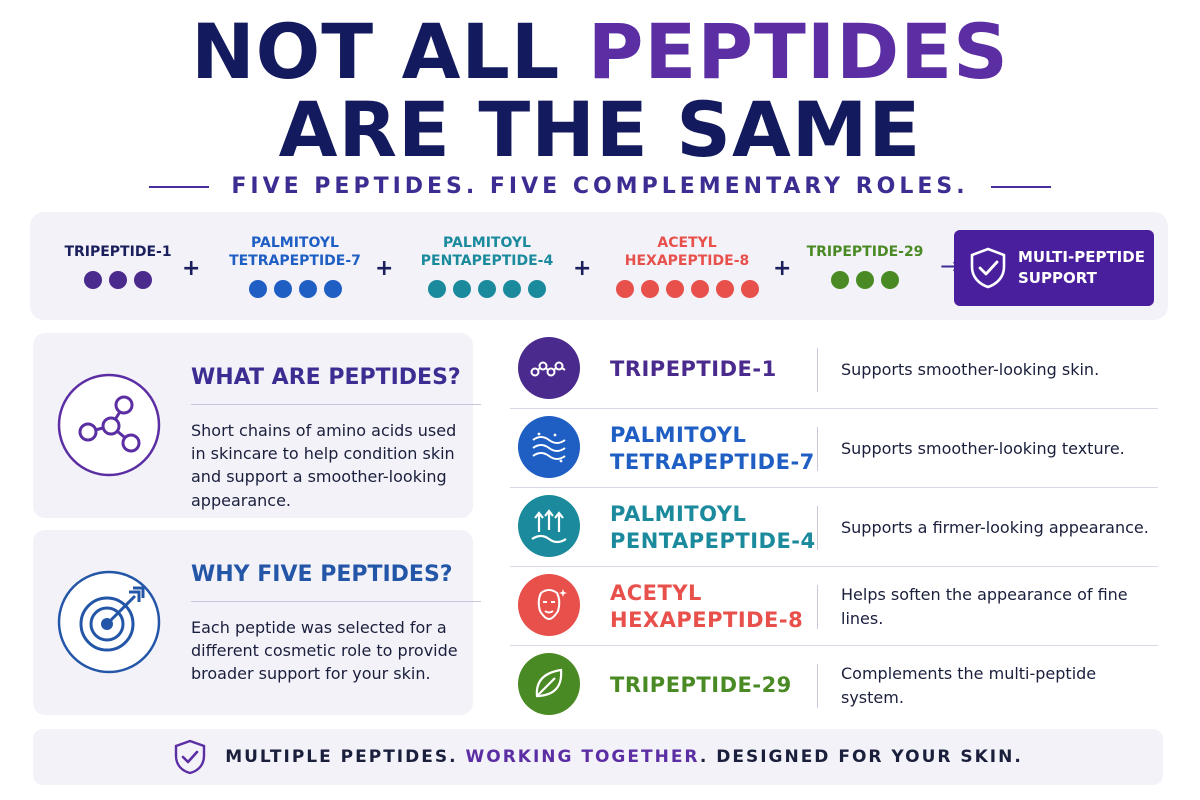  What do you see at coordinates (109, 425) in the screenshot?
I see `molecule-icon` at bounding box center [109, 425].